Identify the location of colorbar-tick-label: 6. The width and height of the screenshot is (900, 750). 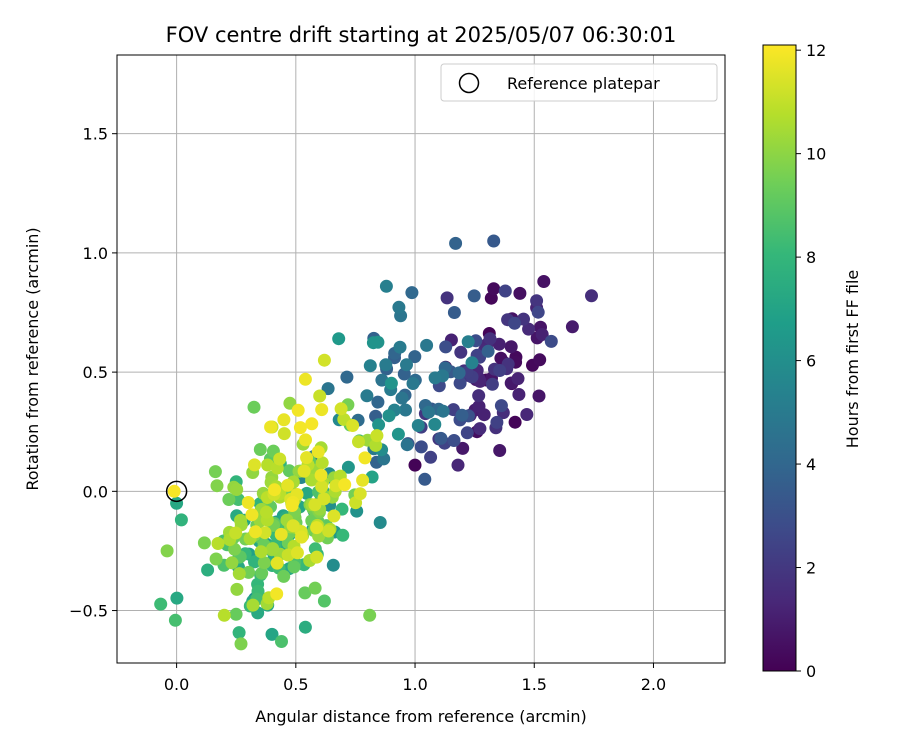
(811, 361).